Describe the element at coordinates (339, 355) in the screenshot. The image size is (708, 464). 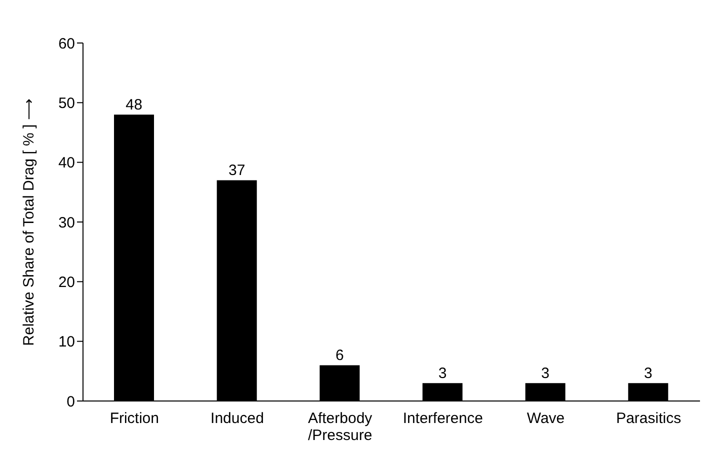
I see `data-label: 6` at that location.